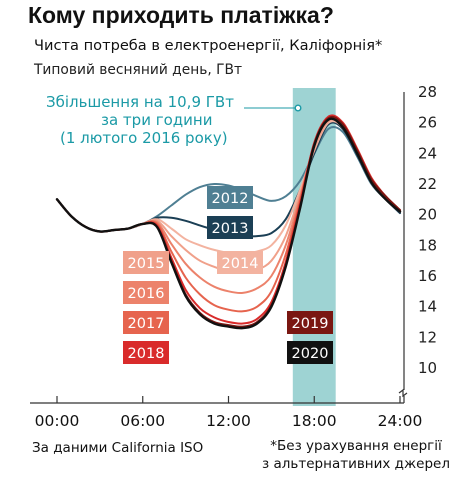 This screenshot has height=485, width=474. I want to click on series-label-box-2014, so click(240, 262).